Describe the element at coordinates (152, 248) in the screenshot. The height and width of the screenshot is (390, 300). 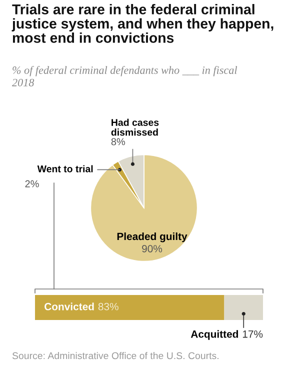
I see `data-label: 90%` at that location.